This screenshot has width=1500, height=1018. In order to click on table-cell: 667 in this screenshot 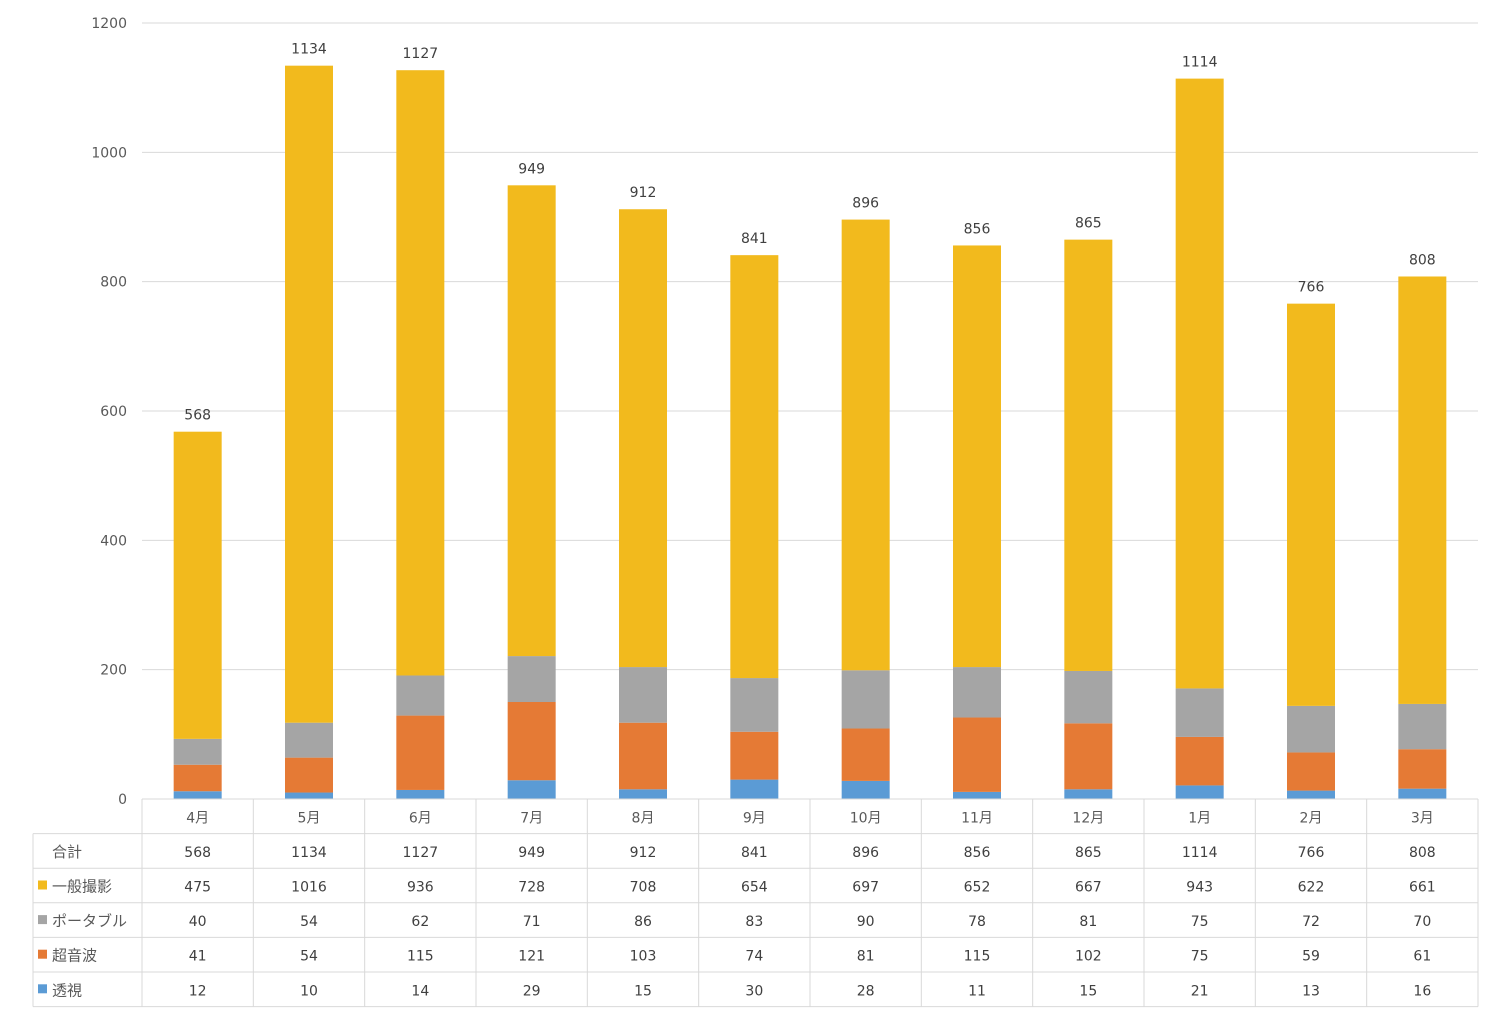, I will do `click(1088, 888)`.